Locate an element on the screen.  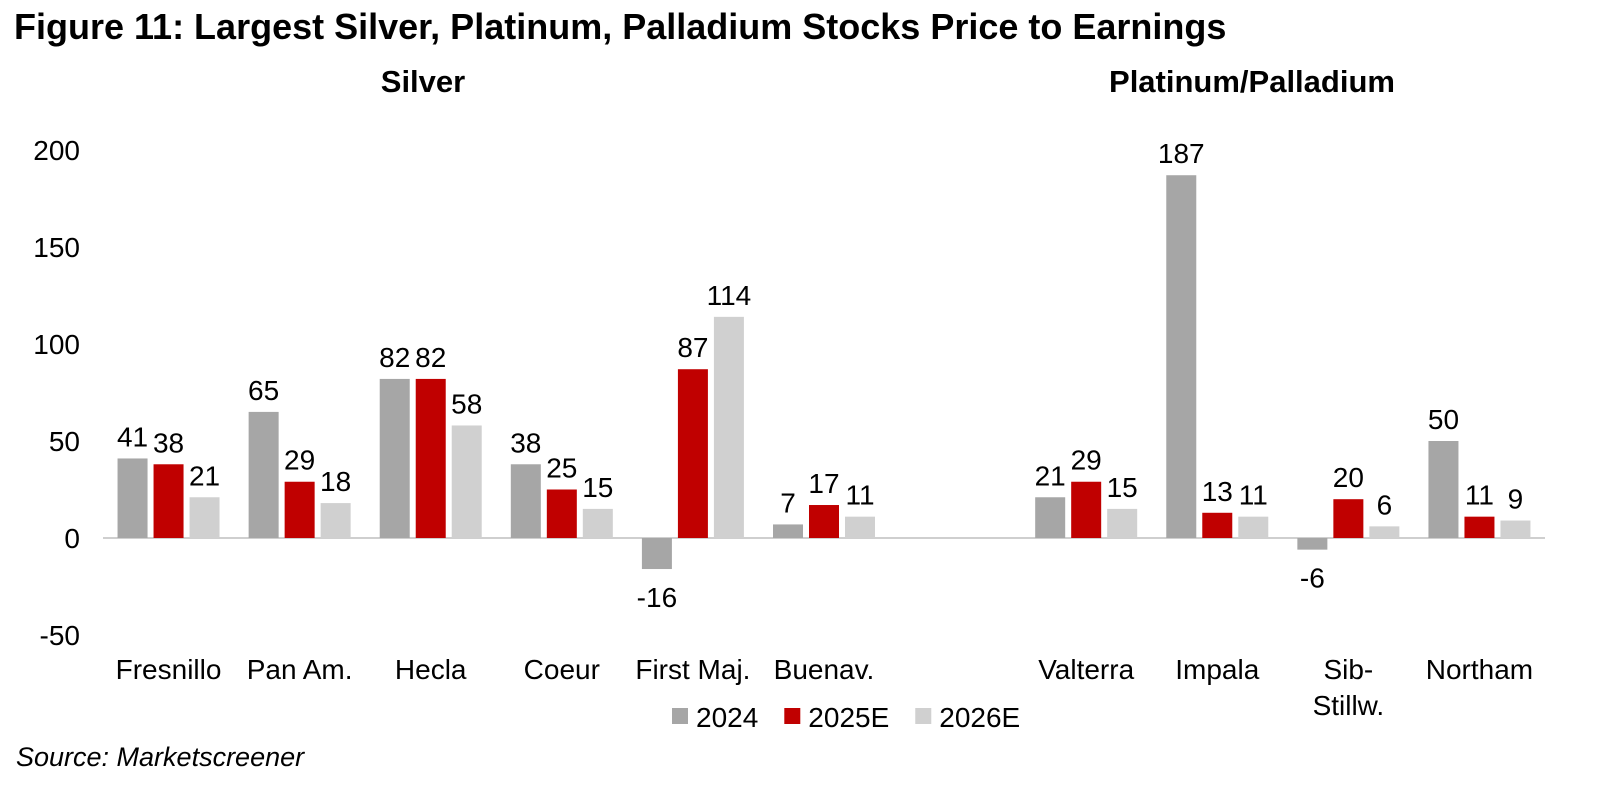
data-label-buenav-2025e: 17 is located at coordinates (823, 483).